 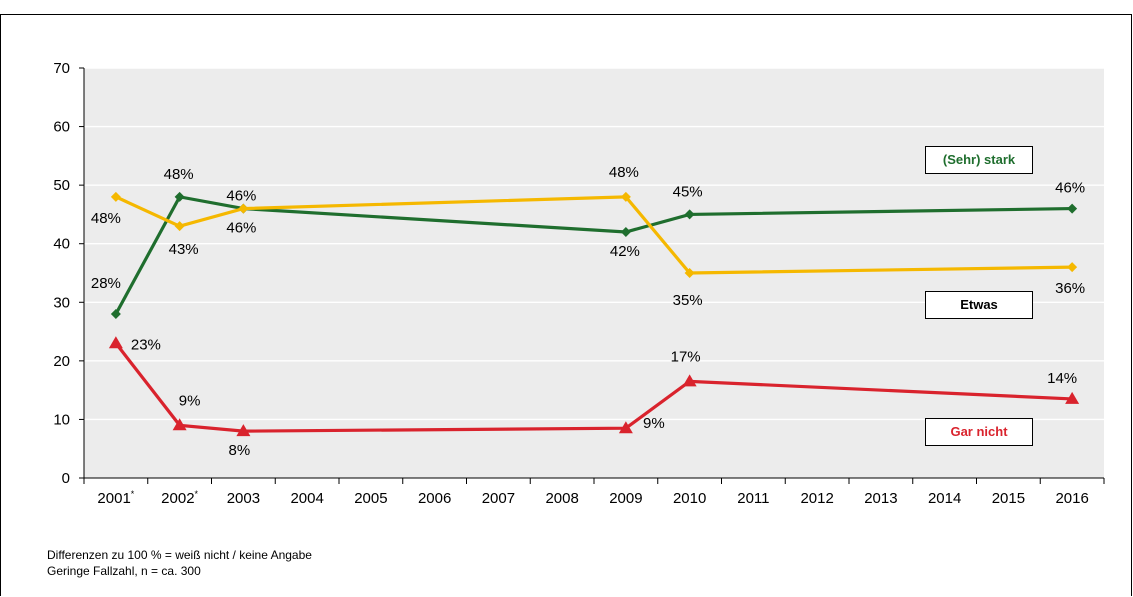 I want to click on x-tick-label: 2005, so click(x=370, y=498).